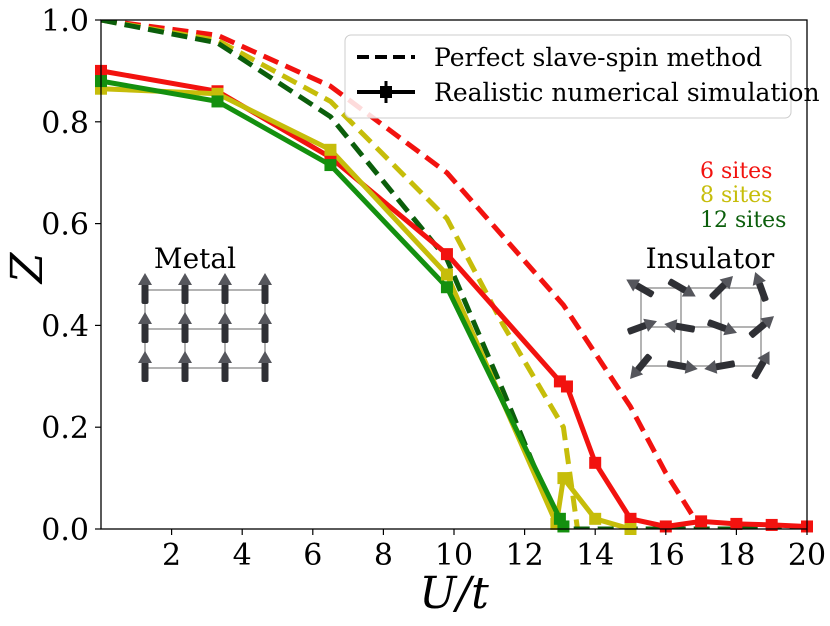  What do you see at coordinates (171, 555) in the screenshot?
I see `x-tick-label: 2` at bounding box center [171, 555].